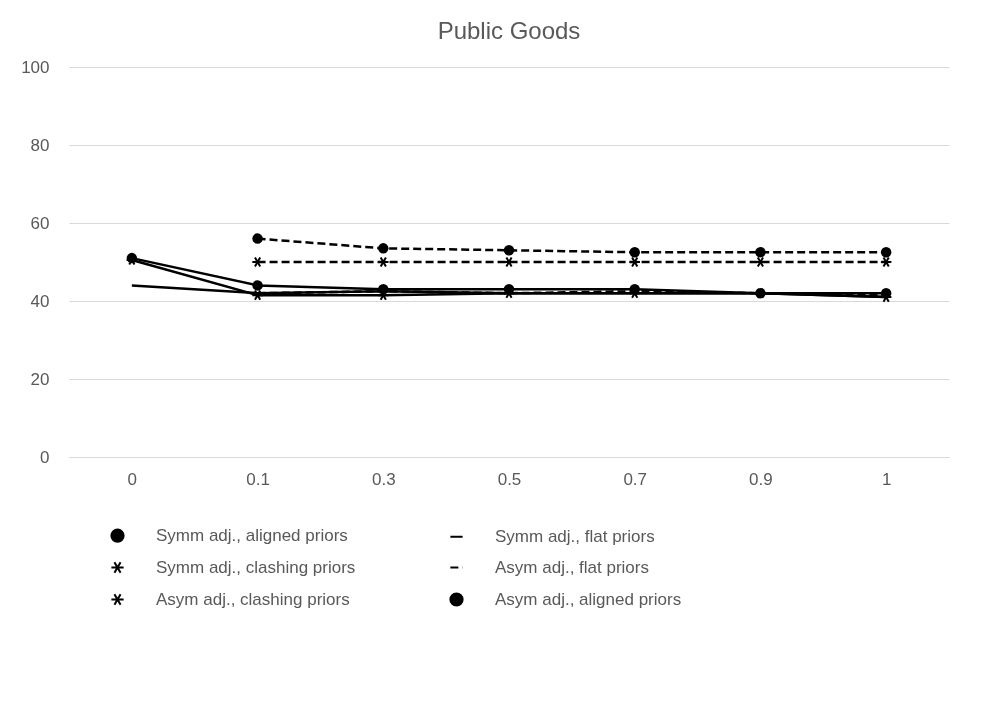 The image size is (1005, 715). What do you see at coordinates (256, 567) in the screenshot?
I see `legend-label: Symm adj., clashing priors` at bounding box center [256, 567].